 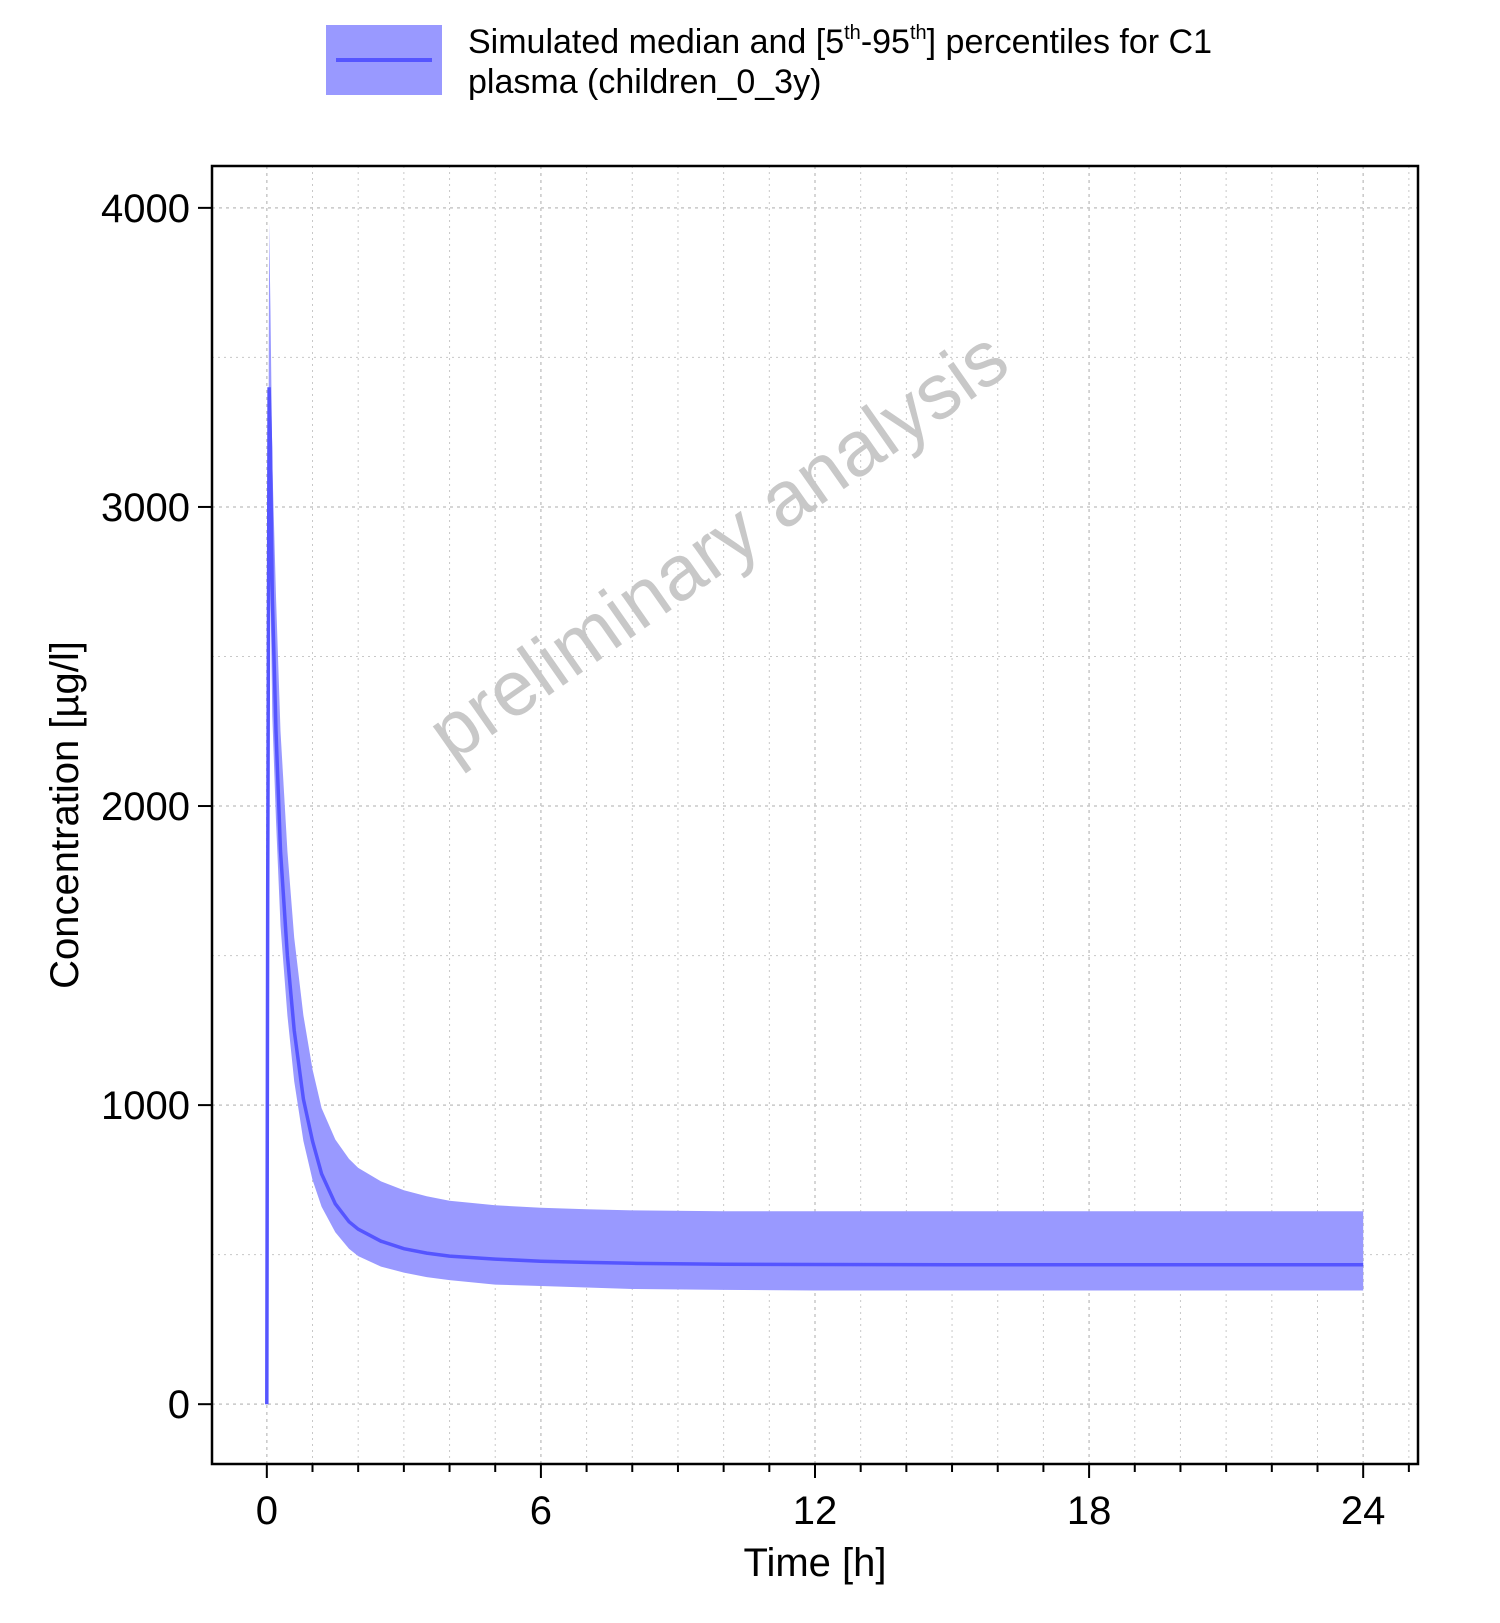 What do you see at coordinates (815, 1511) in the screenshot?
I see `x-tick-label: 12` at bounding box center [815, 1511].